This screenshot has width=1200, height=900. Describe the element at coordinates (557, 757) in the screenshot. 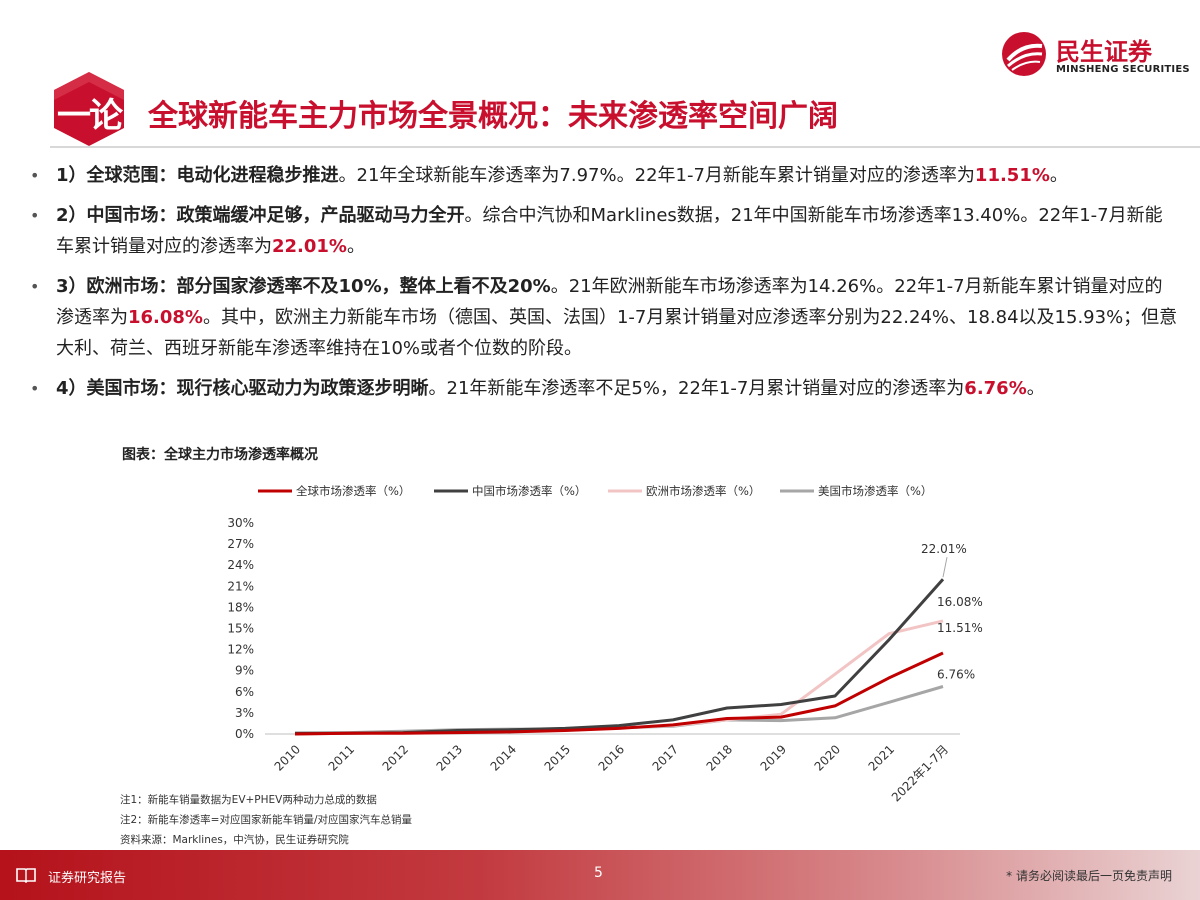

I see `x-tick-label: 2015` at that location.